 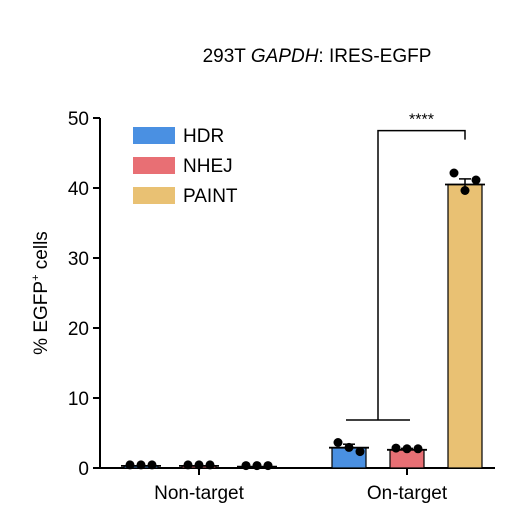 What do you see at coordinates (78, 259) in the screenshot?
I see `y-tick-label: 30` at bounding box center [78, 259].